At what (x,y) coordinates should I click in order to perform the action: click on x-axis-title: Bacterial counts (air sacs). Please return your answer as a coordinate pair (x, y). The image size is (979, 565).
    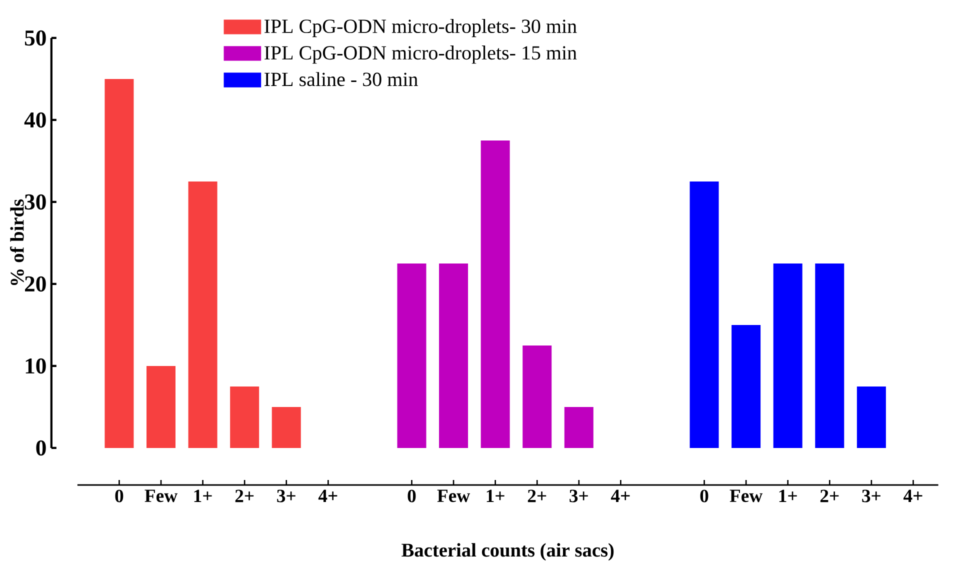
    Looking at the image, I should click on (508, 552).